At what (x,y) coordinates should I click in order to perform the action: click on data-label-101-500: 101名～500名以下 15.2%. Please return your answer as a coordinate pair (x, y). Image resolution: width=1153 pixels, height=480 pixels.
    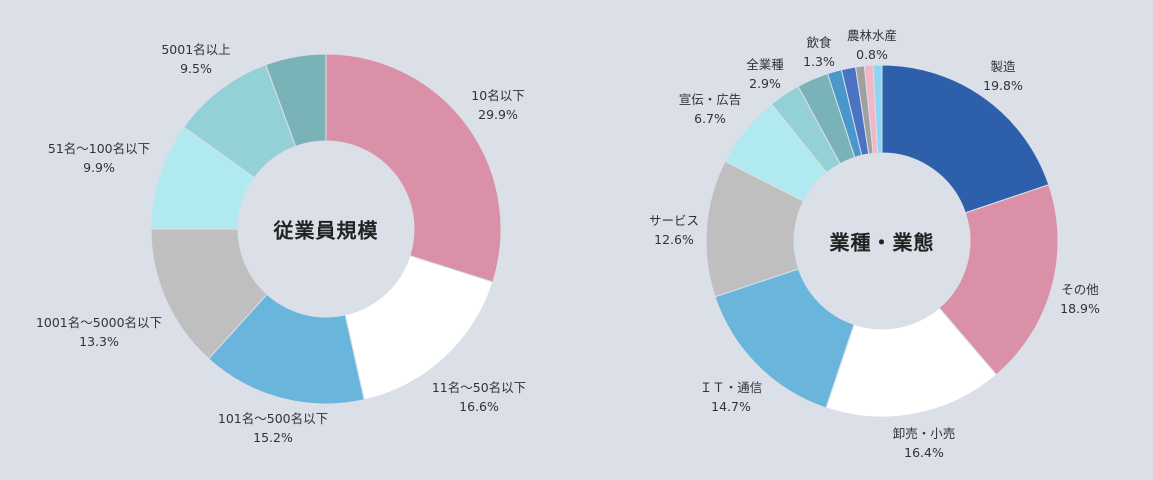
    Looking at the image, I should click on (273, 428).